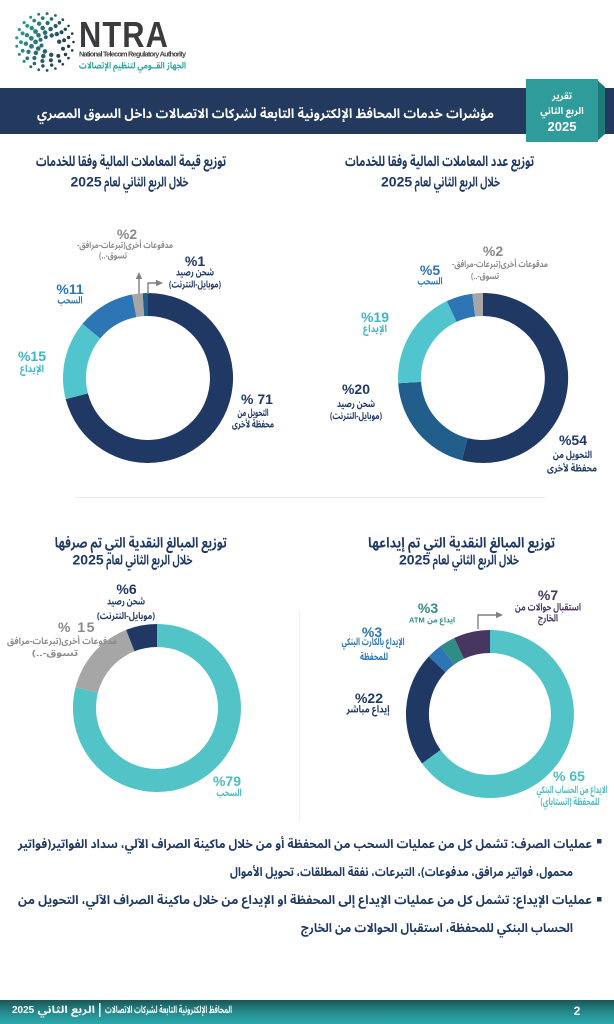 Image resolution: width=614 pixels, height=1024 pixels. What do you see at coordinates (375, 317) in the screenshot?
I see `svg-text: %19` at bounding box center [375, 317].